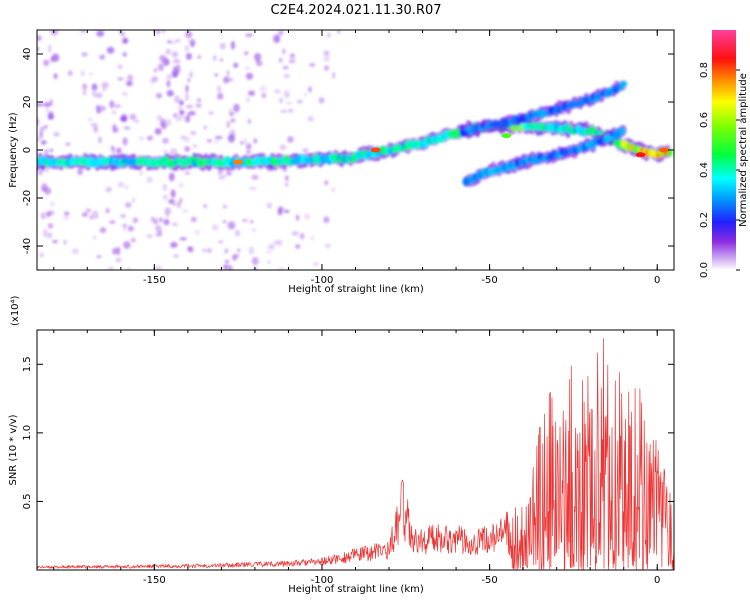 Image resolution: width=750 pixels, height=600 pixels. I want to click on y-tick-label: 40, so click(27, 54).